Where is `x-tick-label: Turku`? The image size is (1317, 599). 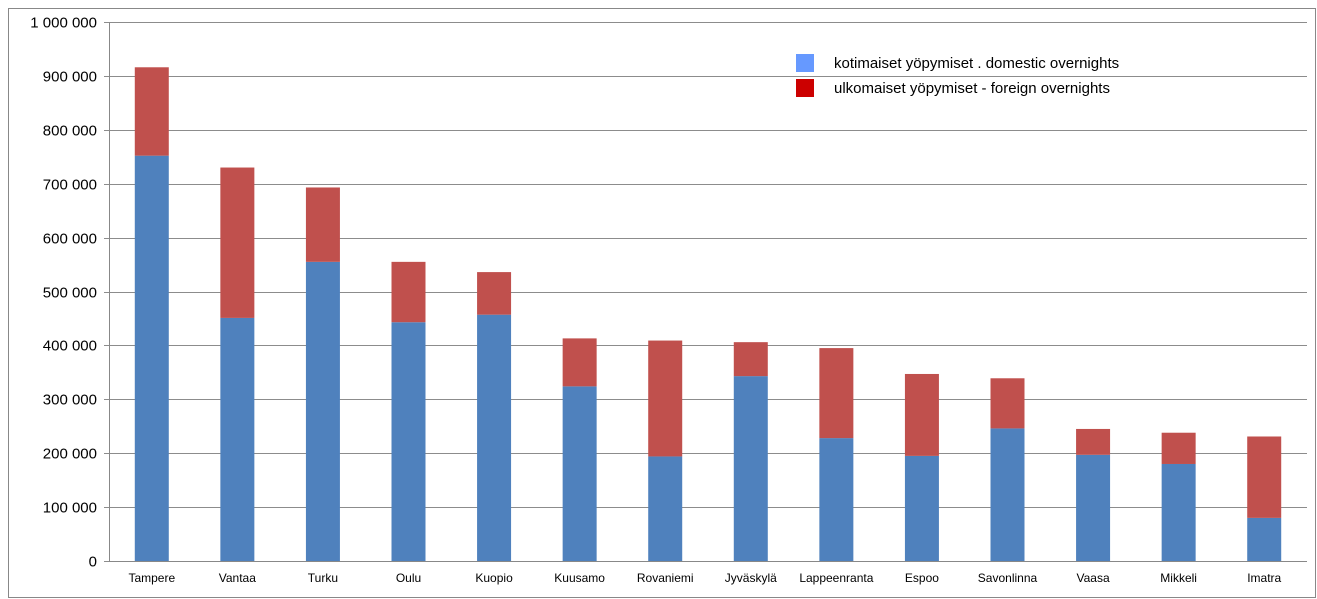
x-tick-label: Turku is located at coordinates (323, 578).